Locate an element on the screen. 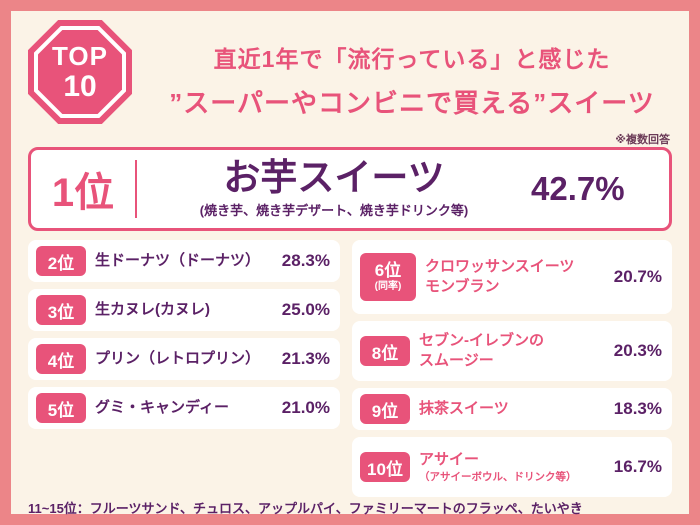  rank1-main: お芋スイーツ (焼き芋、焼き芋デザート、焼き芋ドリンク等) is located at coordinates (334, 188).